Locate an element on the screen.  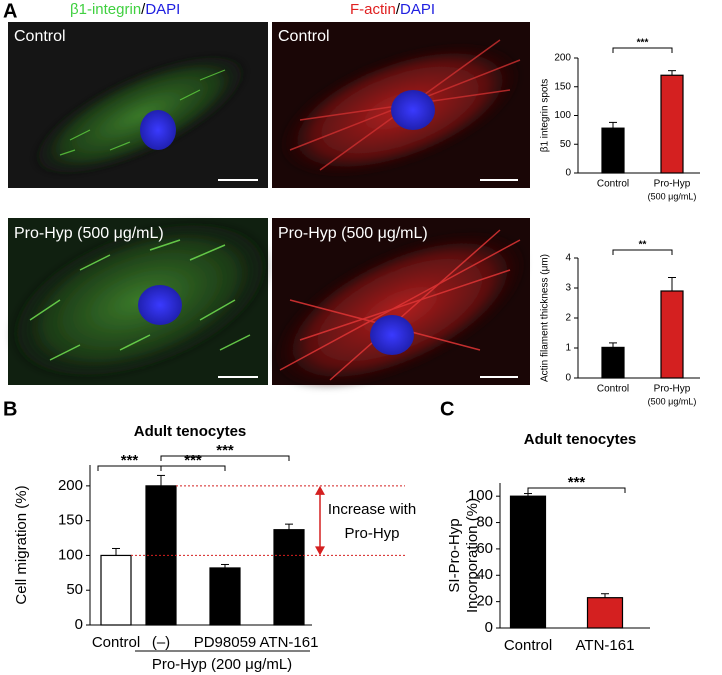
annotation: Pro-Hyp is located at coordinates (371, 533).